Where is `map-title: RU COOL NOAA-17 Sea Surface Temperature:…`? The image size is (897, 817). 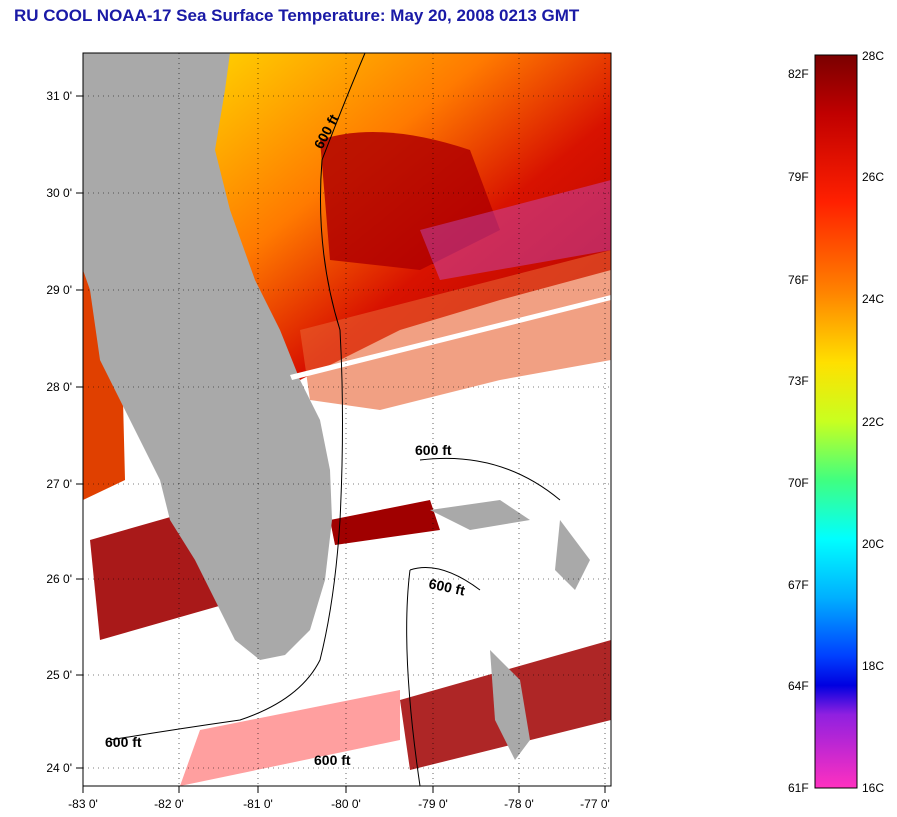
map-title: RU COOL NOAA-17 Sea Surface Temperature:… is located at coordinates (297, 15).